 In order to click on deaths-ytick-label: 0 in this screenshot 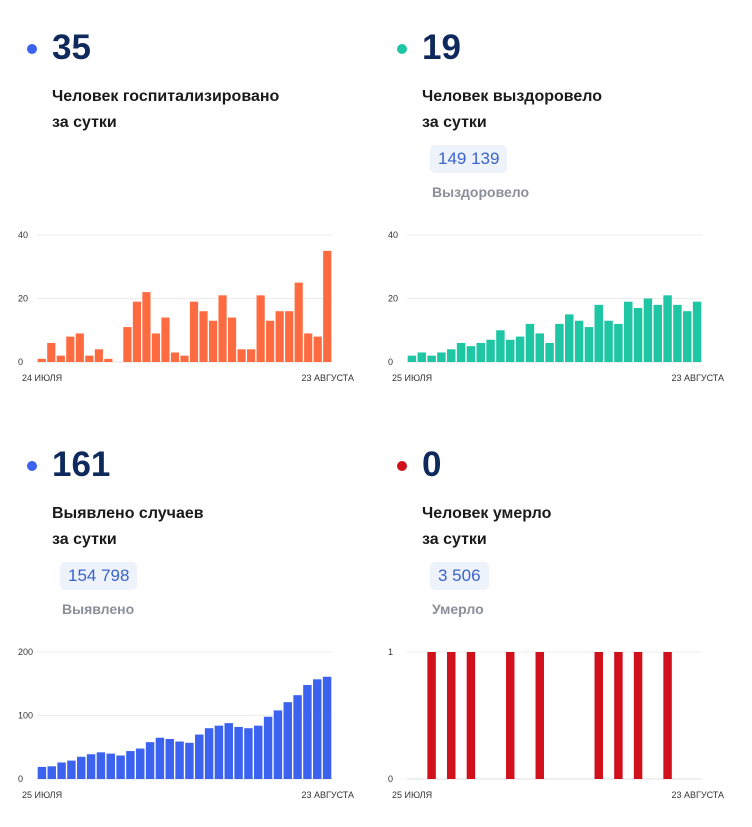, I will do `click(390, 779)`.